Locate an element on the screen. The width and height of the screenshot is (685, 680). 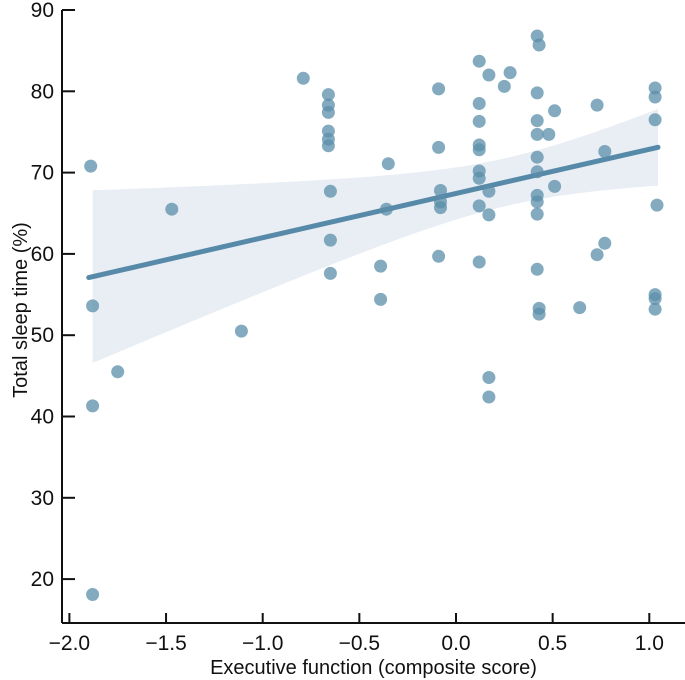
y-tick-label: 80 is located at coordinates (42, 91).